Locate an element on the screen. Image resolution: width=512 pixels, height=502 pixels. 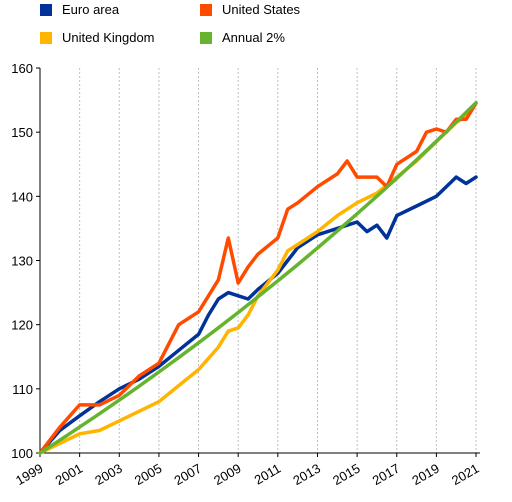
legend-item: United States is located at coordinates (250, 9).